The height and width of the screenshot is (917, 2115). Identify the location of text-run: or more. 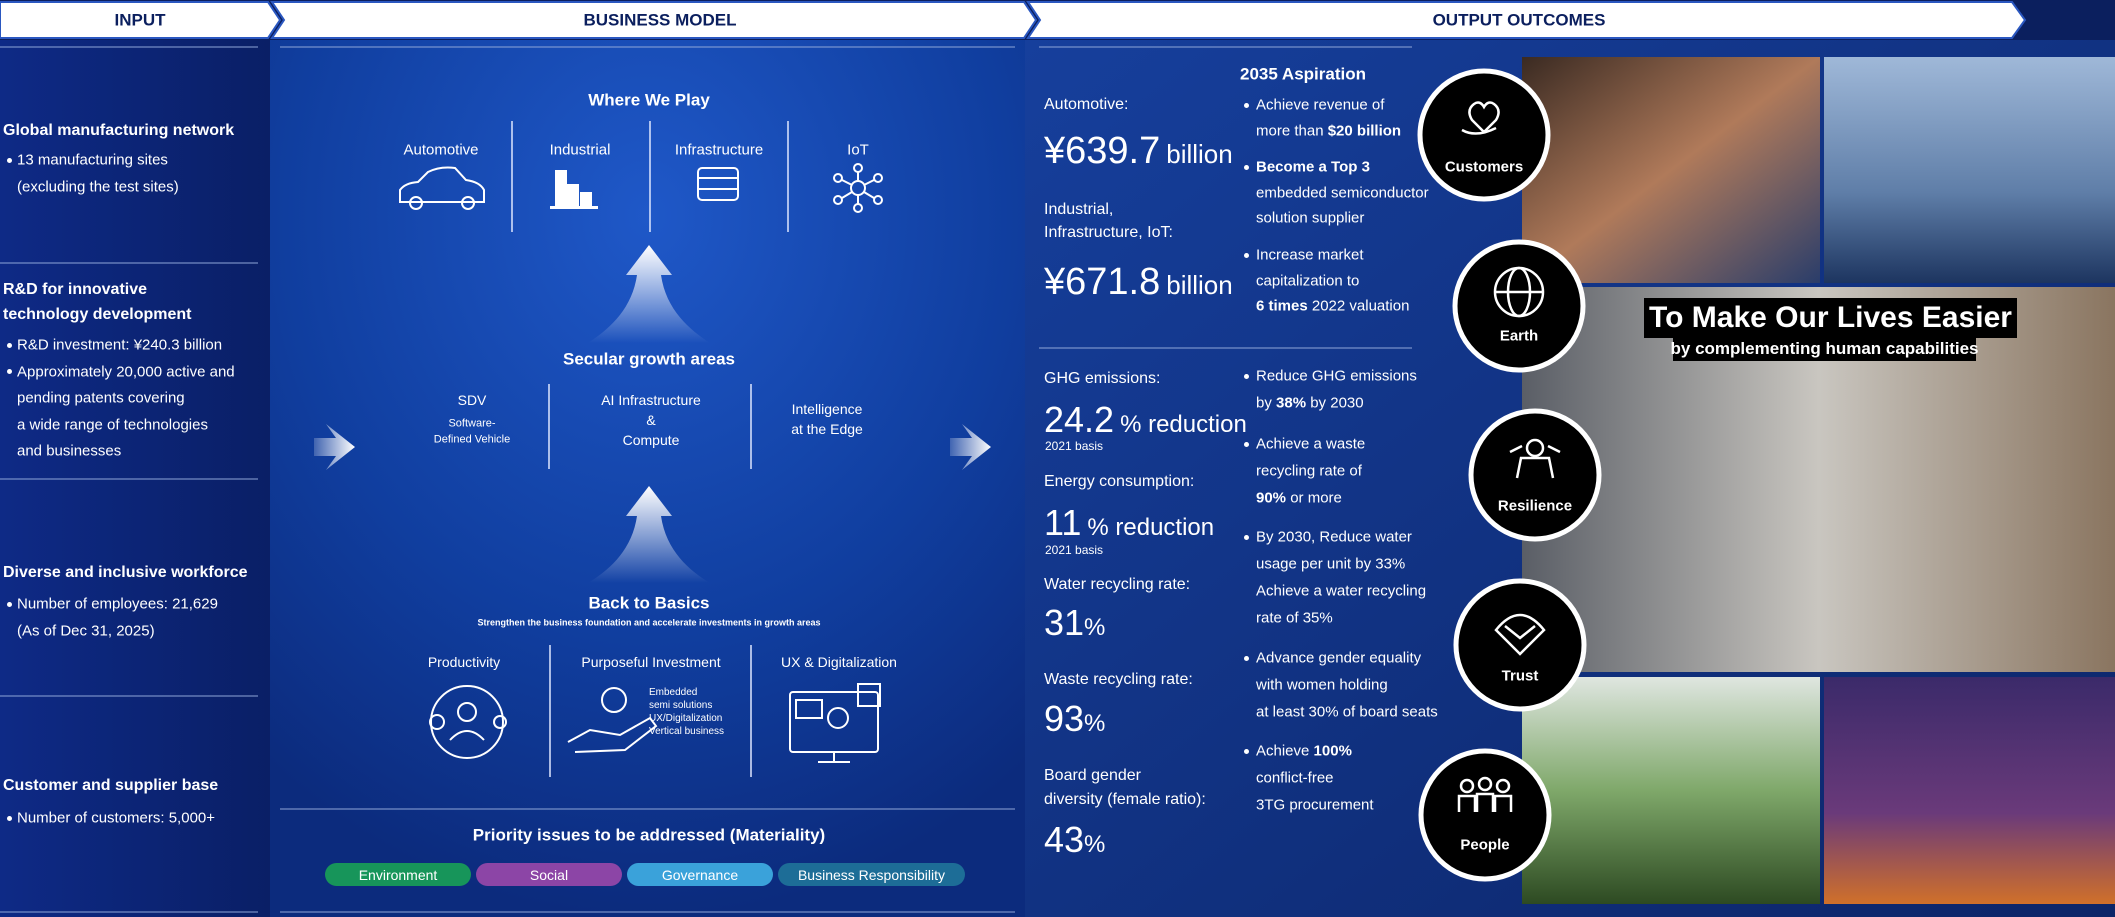
(1314, 498).